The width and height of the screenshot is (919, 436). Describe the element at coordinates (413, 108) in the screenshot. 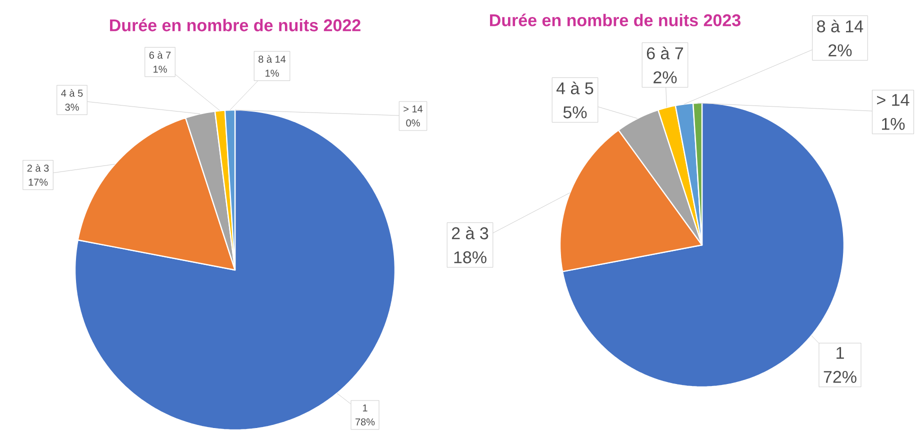

I see `category-label: > 14` at that location.